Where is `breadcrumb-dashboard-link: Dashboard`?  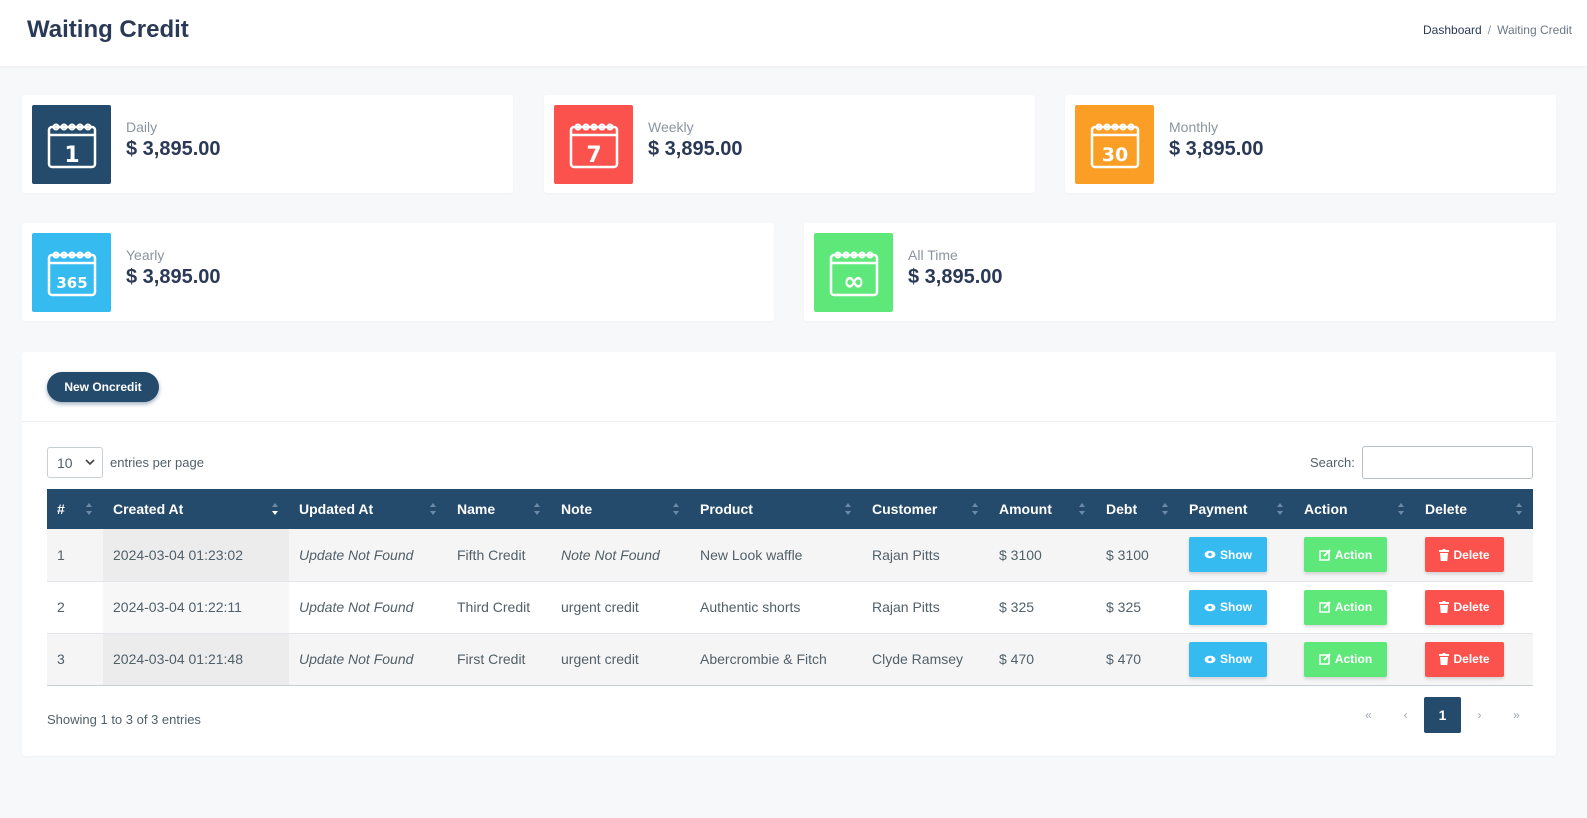 breadcrumb-dashboard-link: Dashboard is located at coordinates (1452, 30).